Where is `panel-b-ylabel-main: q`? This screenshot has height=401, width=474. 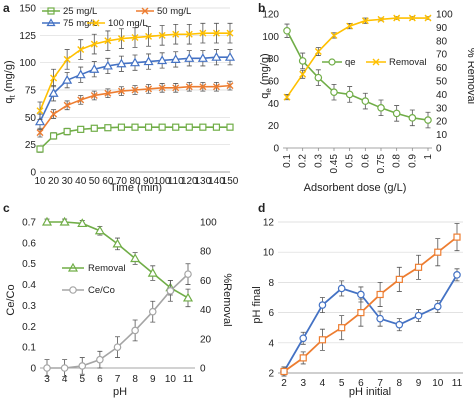 panel-b-ylabel-main: q is located at coordinates (265, 96).